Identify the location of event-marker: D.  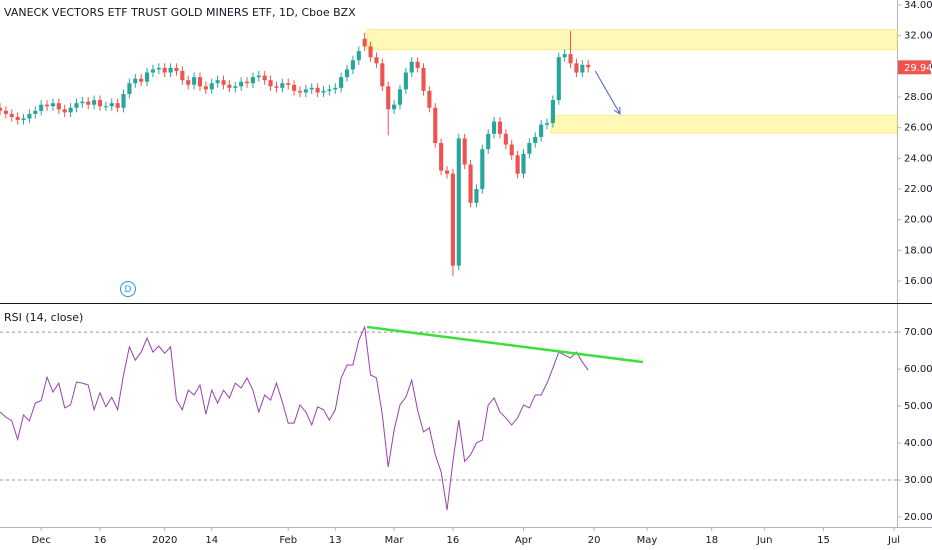
(128, 290).